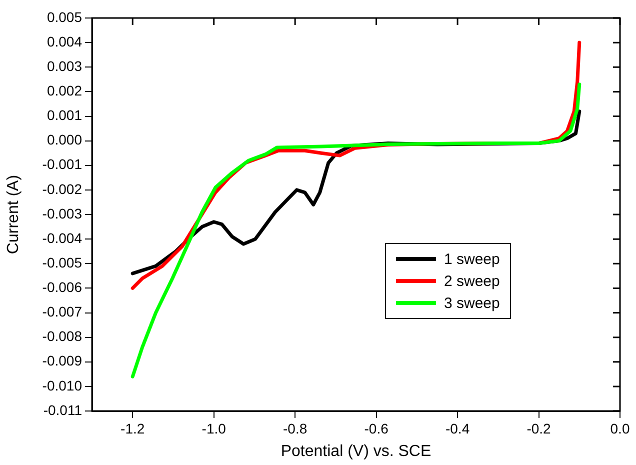  What do you see at coordinates (64, 115) in the screenshot?
I see `y-tick-label: 0.001` at bounding box center [64, 115].